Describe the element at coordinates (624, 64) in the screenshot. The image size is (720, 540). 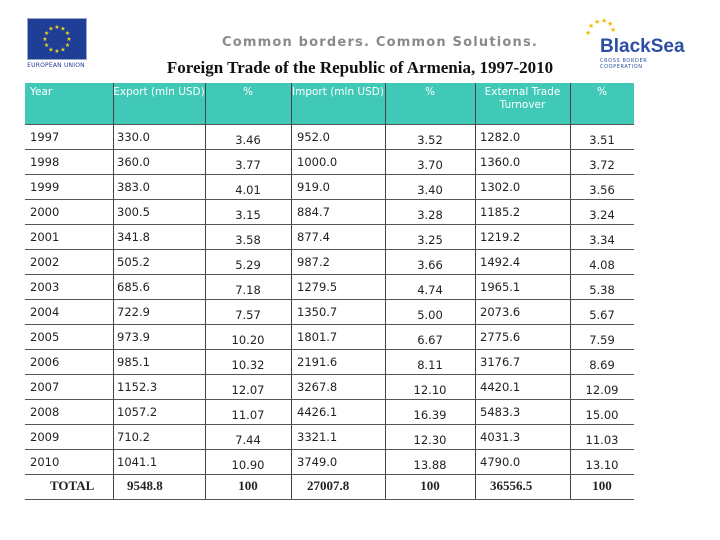
I see `logo-subtitle: CROSS BORDER COOPERATION` at that location.